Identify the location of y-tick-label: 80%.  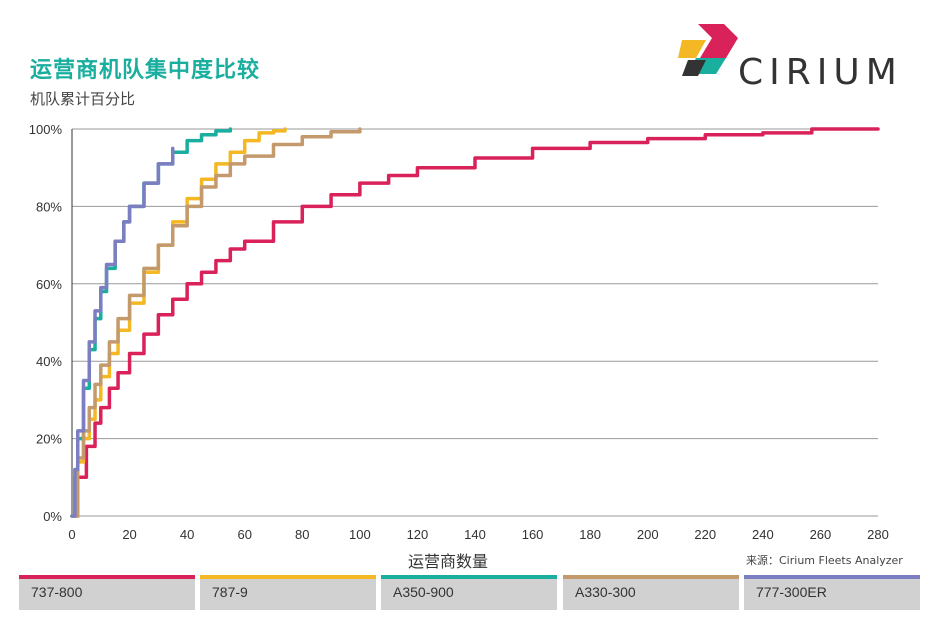
(49, 206).